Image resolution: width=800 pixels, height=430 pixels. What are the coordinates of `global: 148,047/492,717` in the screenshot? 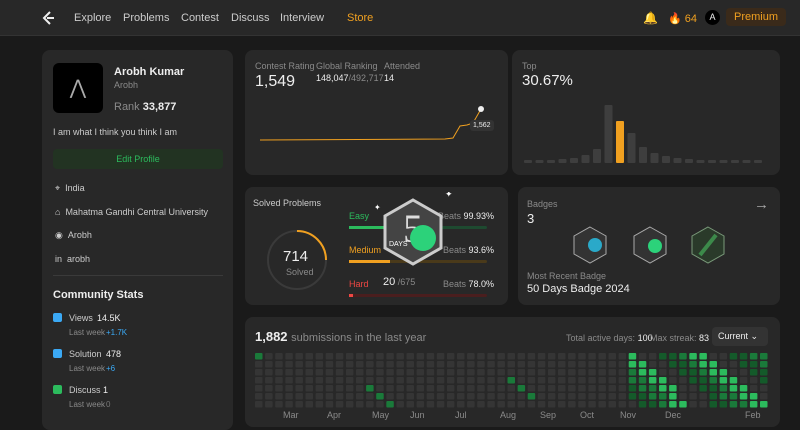 It's located at (350, 78).